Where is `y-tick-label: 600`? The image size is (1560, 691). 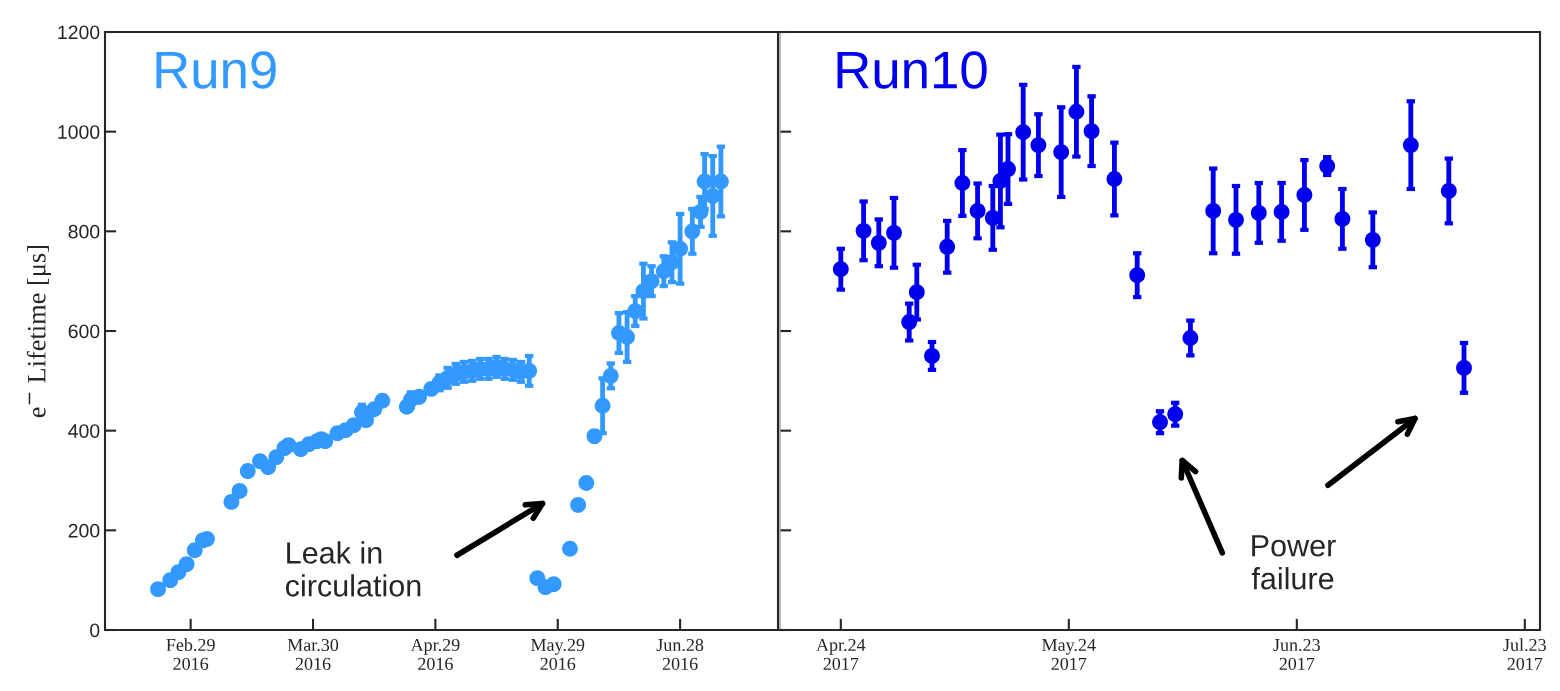
y-tick-label: 600 is located at coordinates (84, 331).